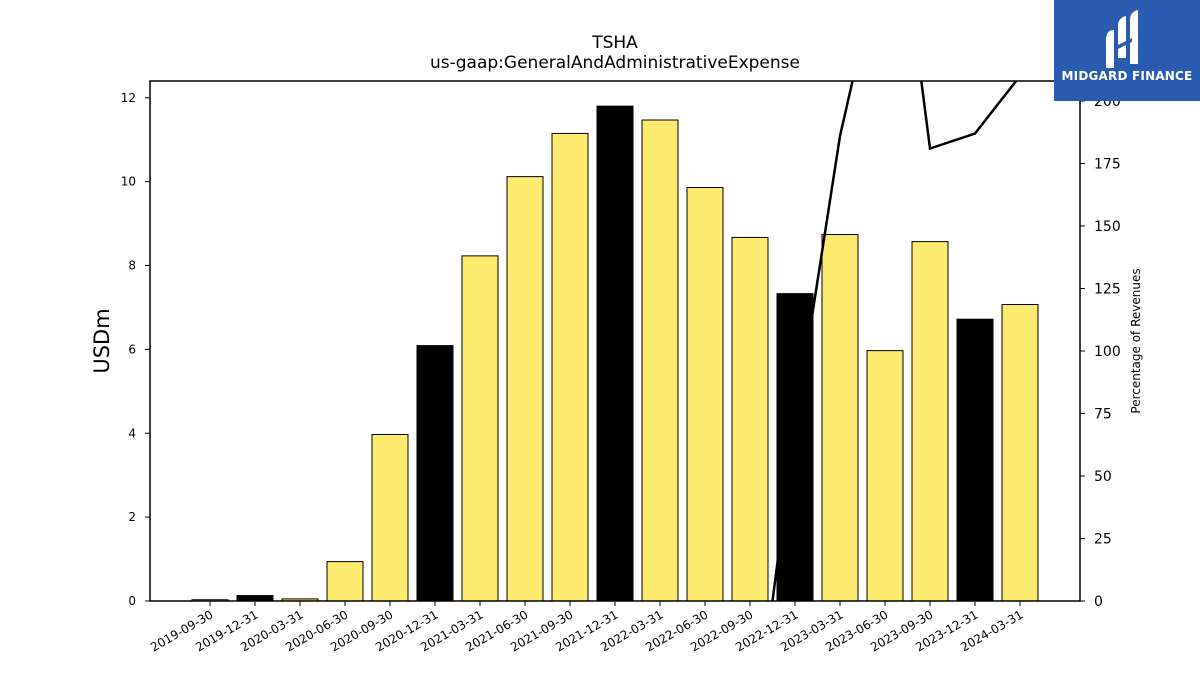 The width and height of the screenshot is (1200, 675). I want to click on y-tick-label: 6, so click(132, 349).